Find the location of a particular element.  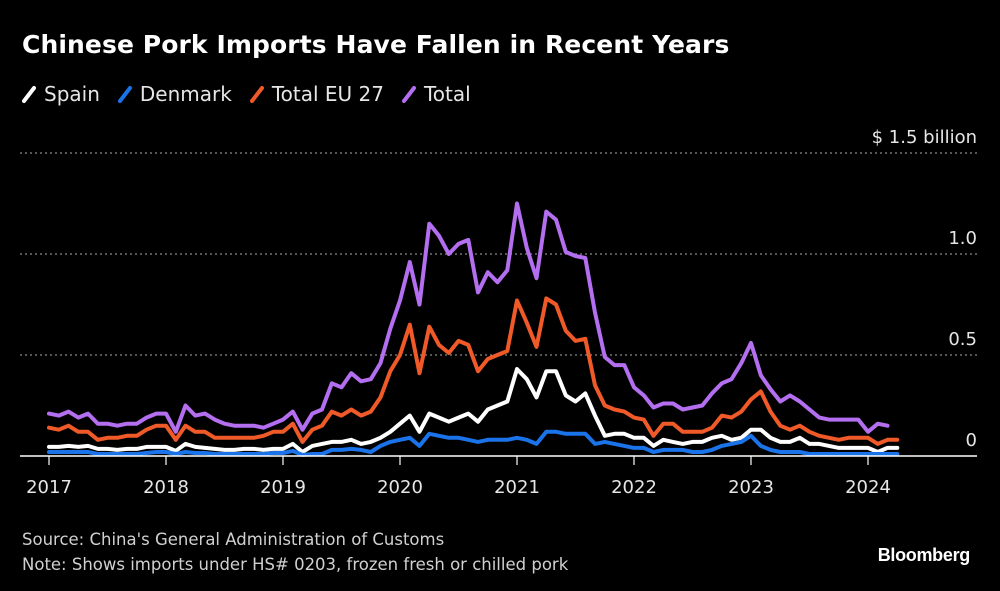

y-tick-label: 1.0 is located at coordinates (962, 238).